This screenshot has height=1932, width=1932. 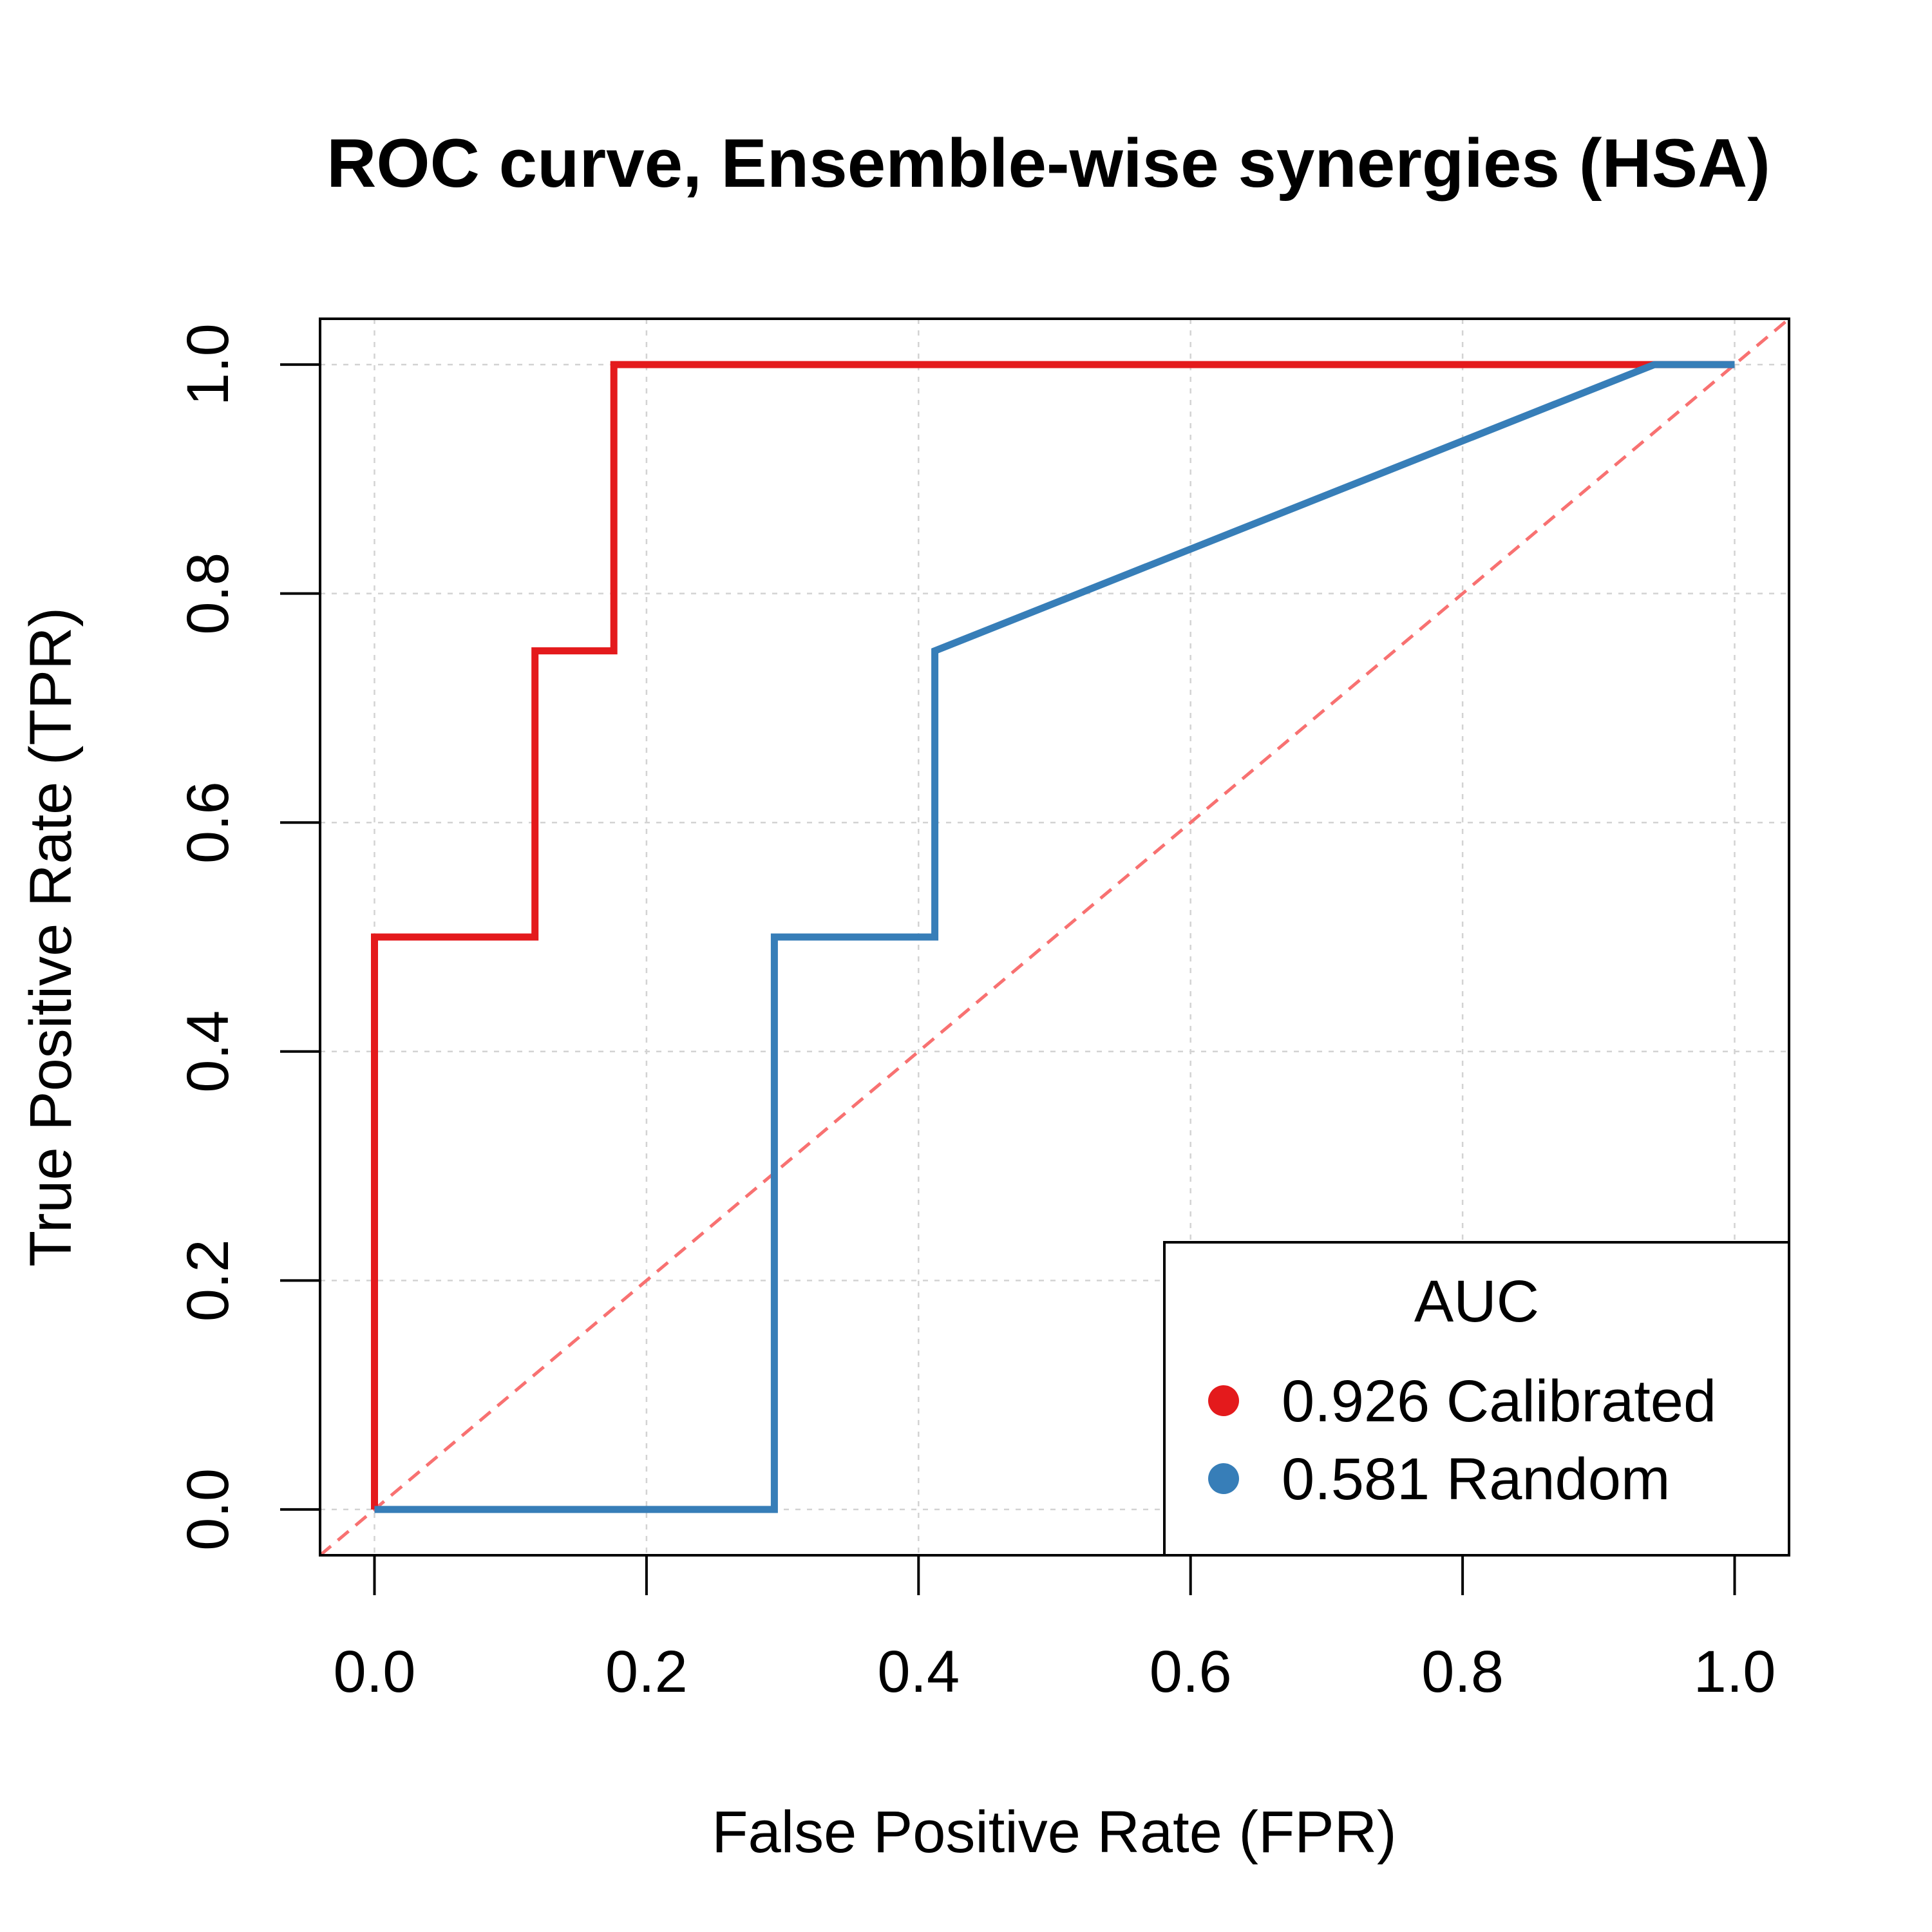 I want to click on y-axis: 0.0 0.2 0.4 0.6 0.8 1.0, so click(x=248, y=937).